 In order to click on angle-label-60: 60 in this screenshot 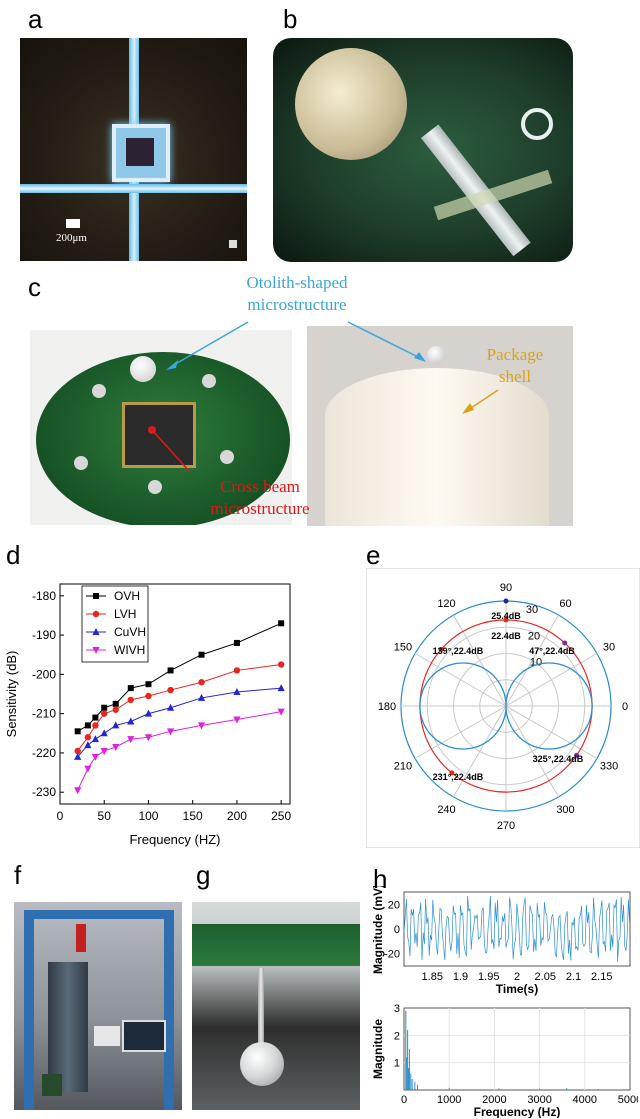, I will do `click(565, 604)`.